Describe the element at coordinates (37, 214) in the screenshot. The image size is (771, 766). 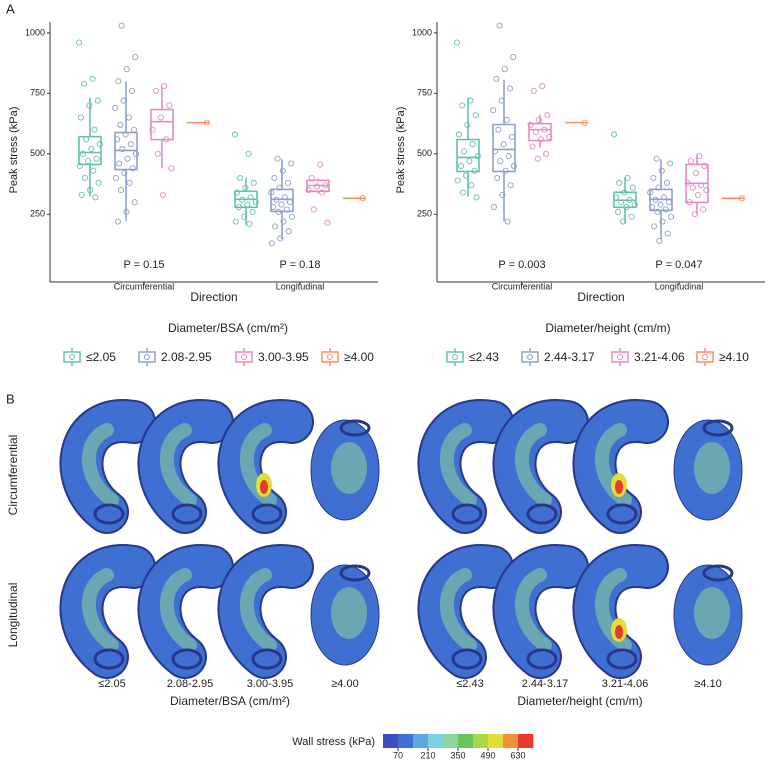
I see `y-tick-label: 250` at that location.